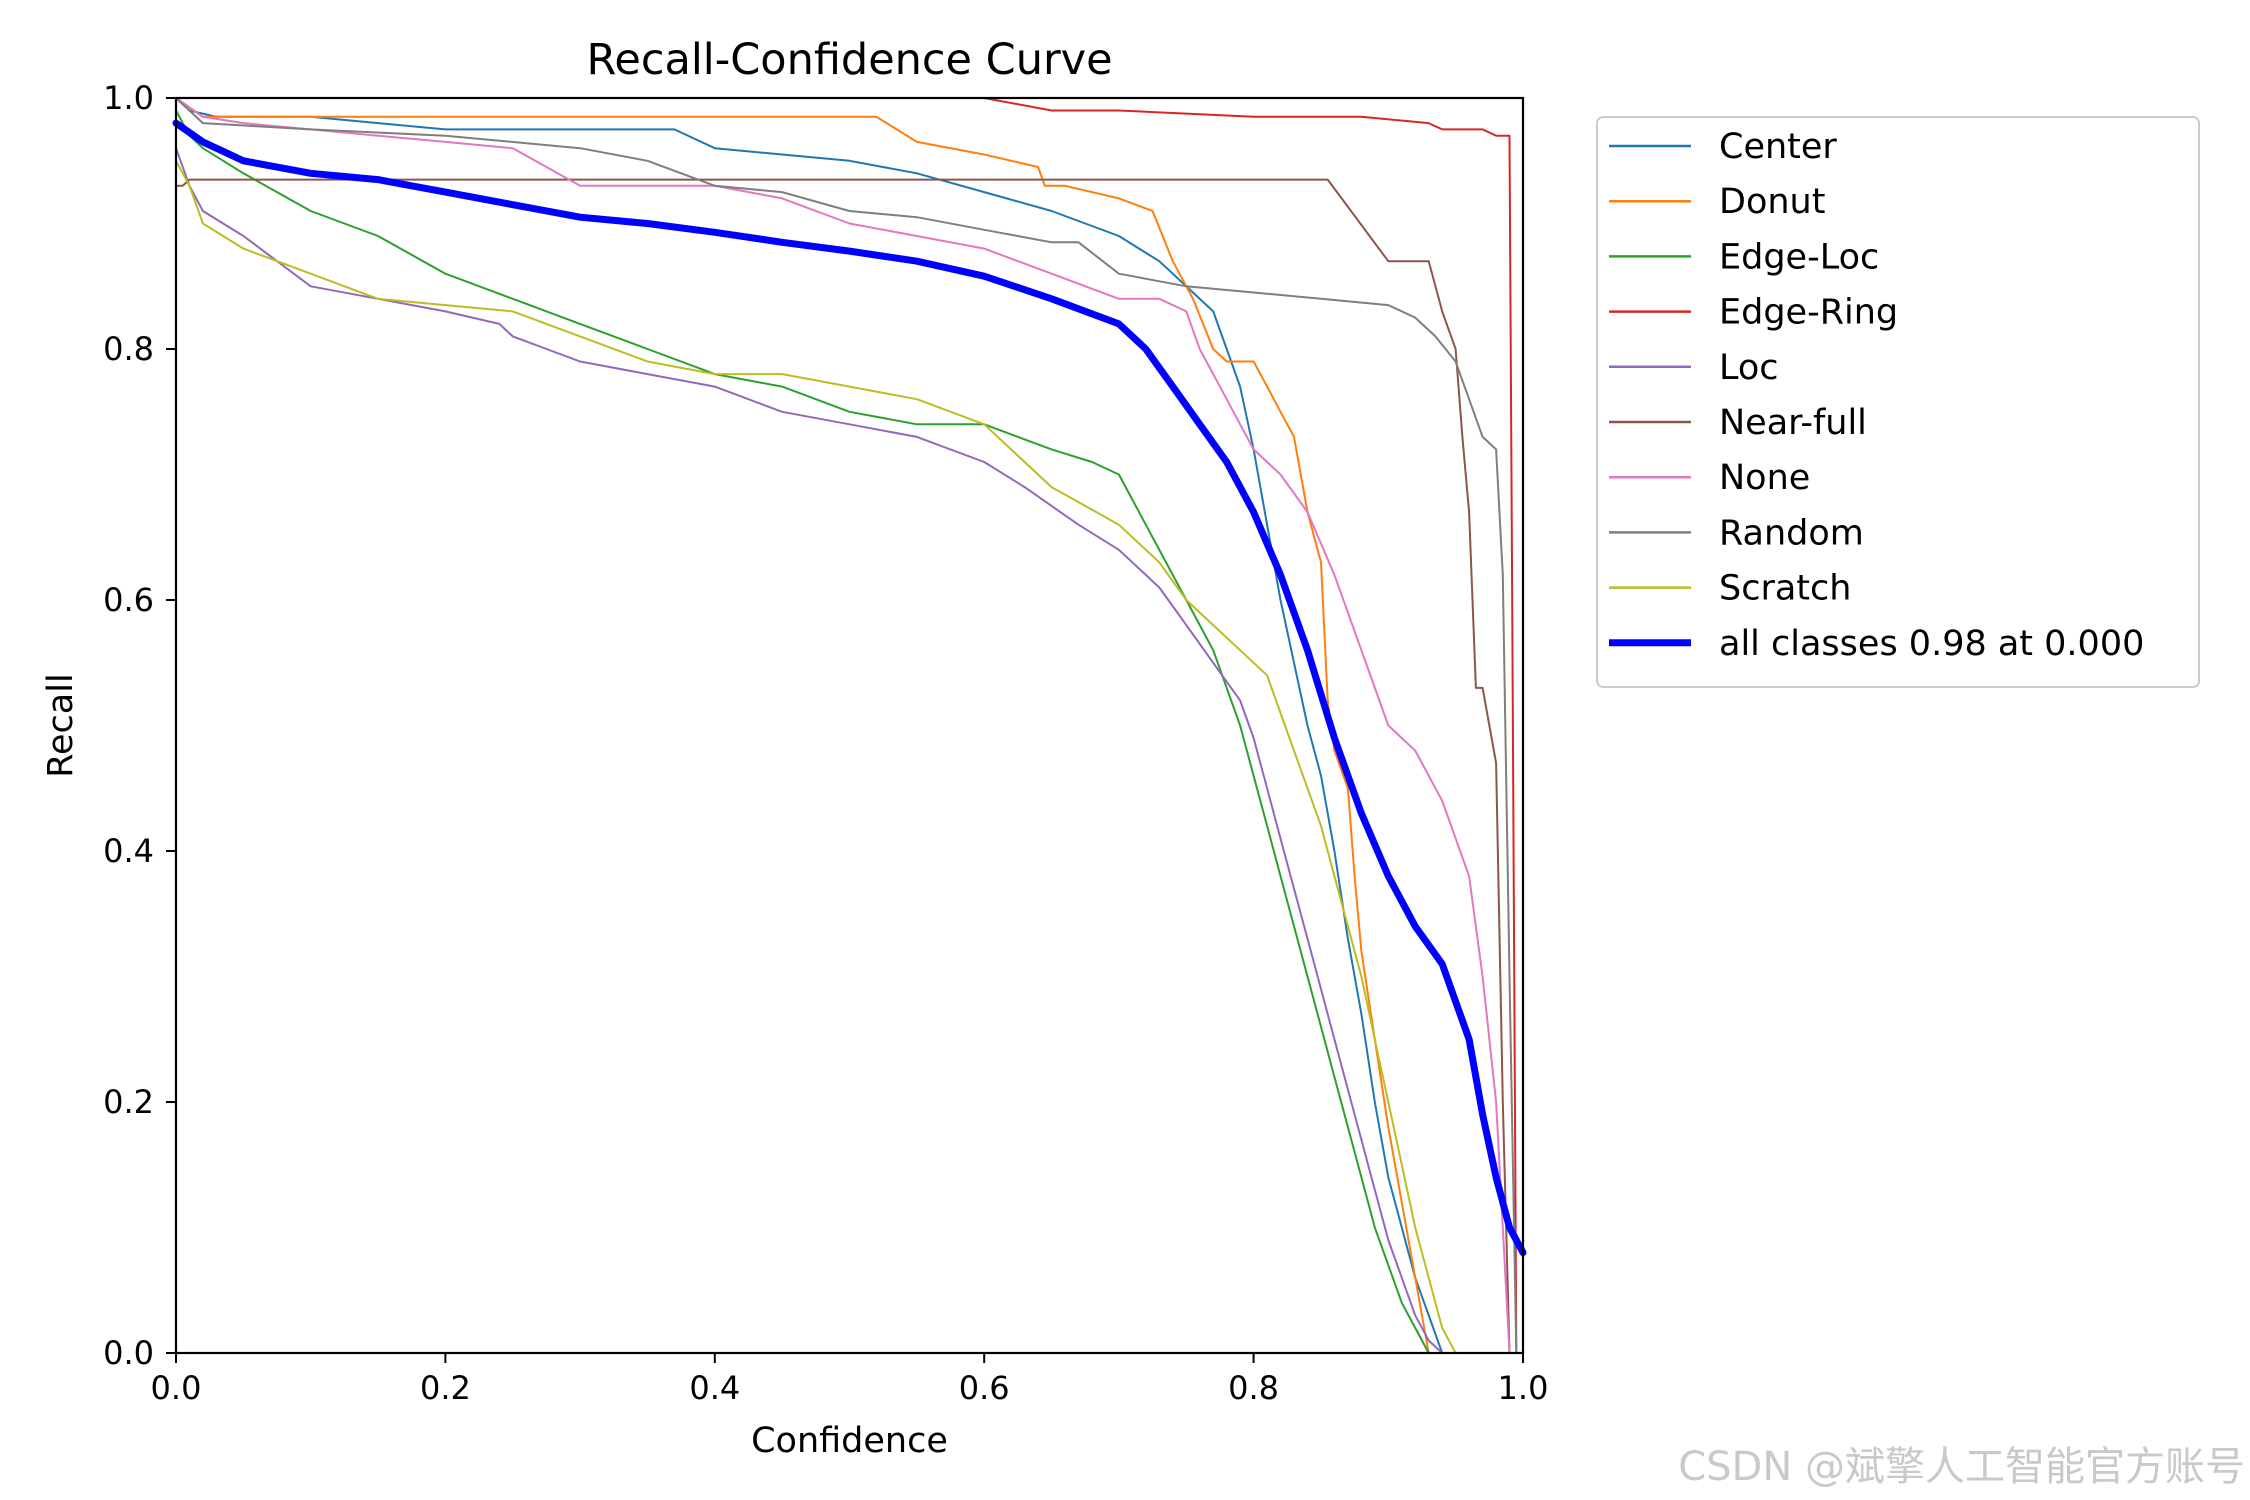 The image size is (2250, 1500). What do you see at coordinates (1778, 147) in the screenshot?
I see `legend-label: Center` at bounding box center [1778, 147].